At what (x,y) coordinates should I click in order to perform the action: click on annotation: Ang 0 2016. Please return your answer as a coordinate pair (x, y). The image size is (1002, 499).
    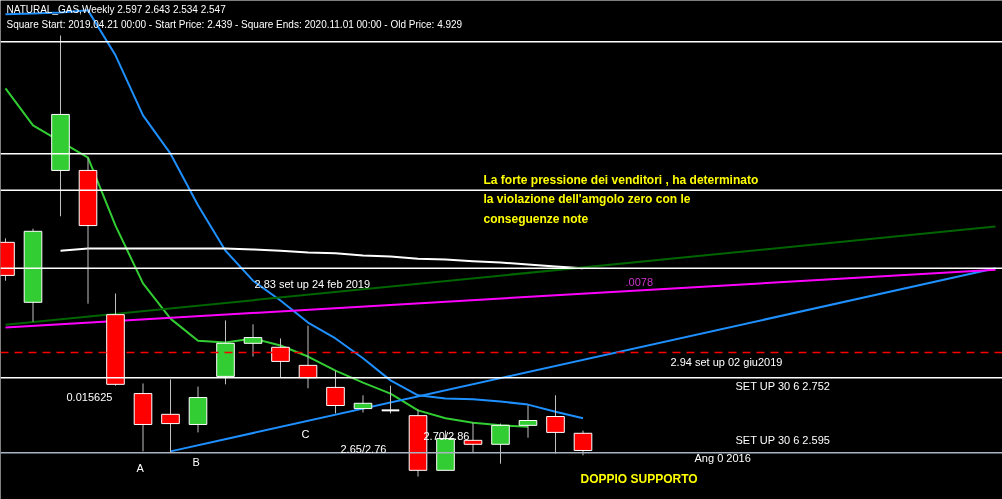
    Looking at the image, I should click on (722, 457).